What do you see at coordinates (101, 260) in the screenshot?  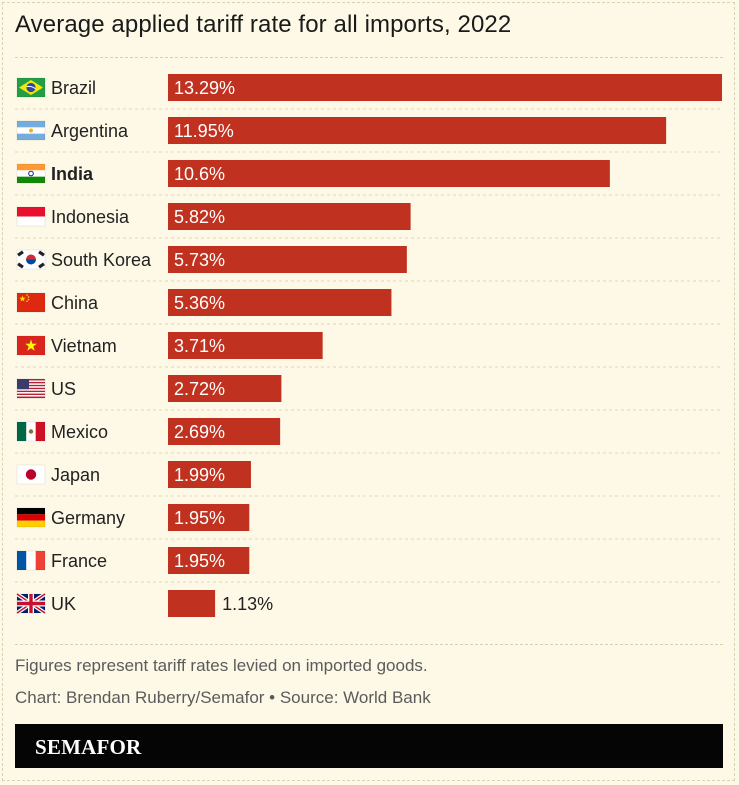 I see `category-label-south-korea: South Korea` at bounding box center [101, 260].